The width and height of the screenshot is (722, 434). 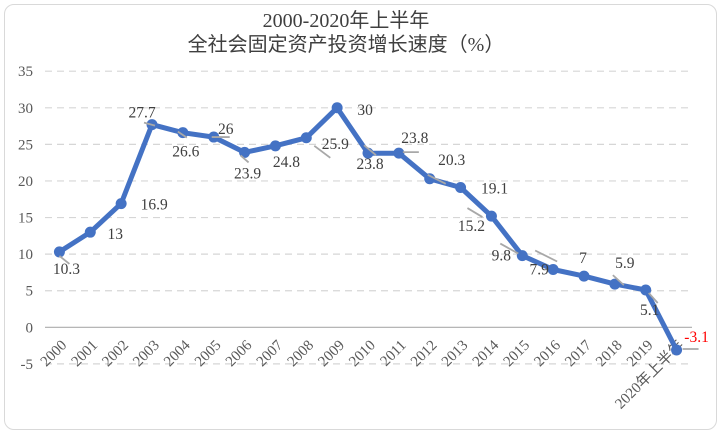 I want to click on x-axis-label-2009: 2009, so click(x=331, y=354).